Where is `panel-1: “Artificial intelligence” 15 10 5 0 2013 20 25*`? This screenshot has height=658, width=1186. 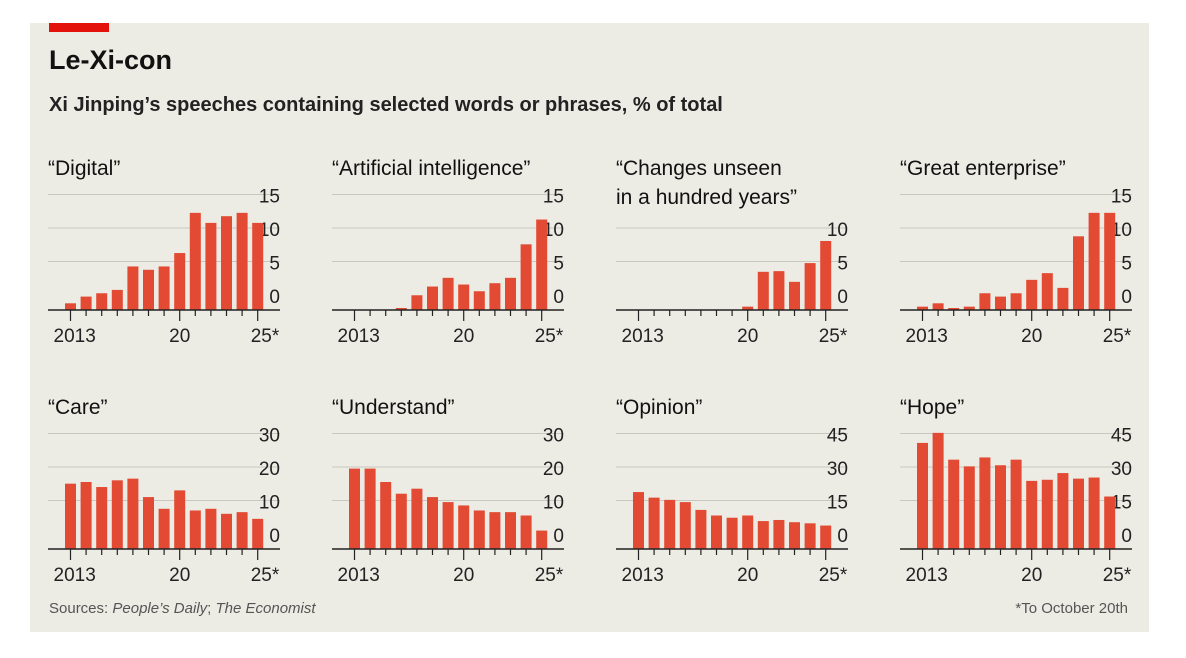 panel-1: “Artificial intelligence” 15 10 5 0 2013 20 25* is located at coordinates (448, 252).